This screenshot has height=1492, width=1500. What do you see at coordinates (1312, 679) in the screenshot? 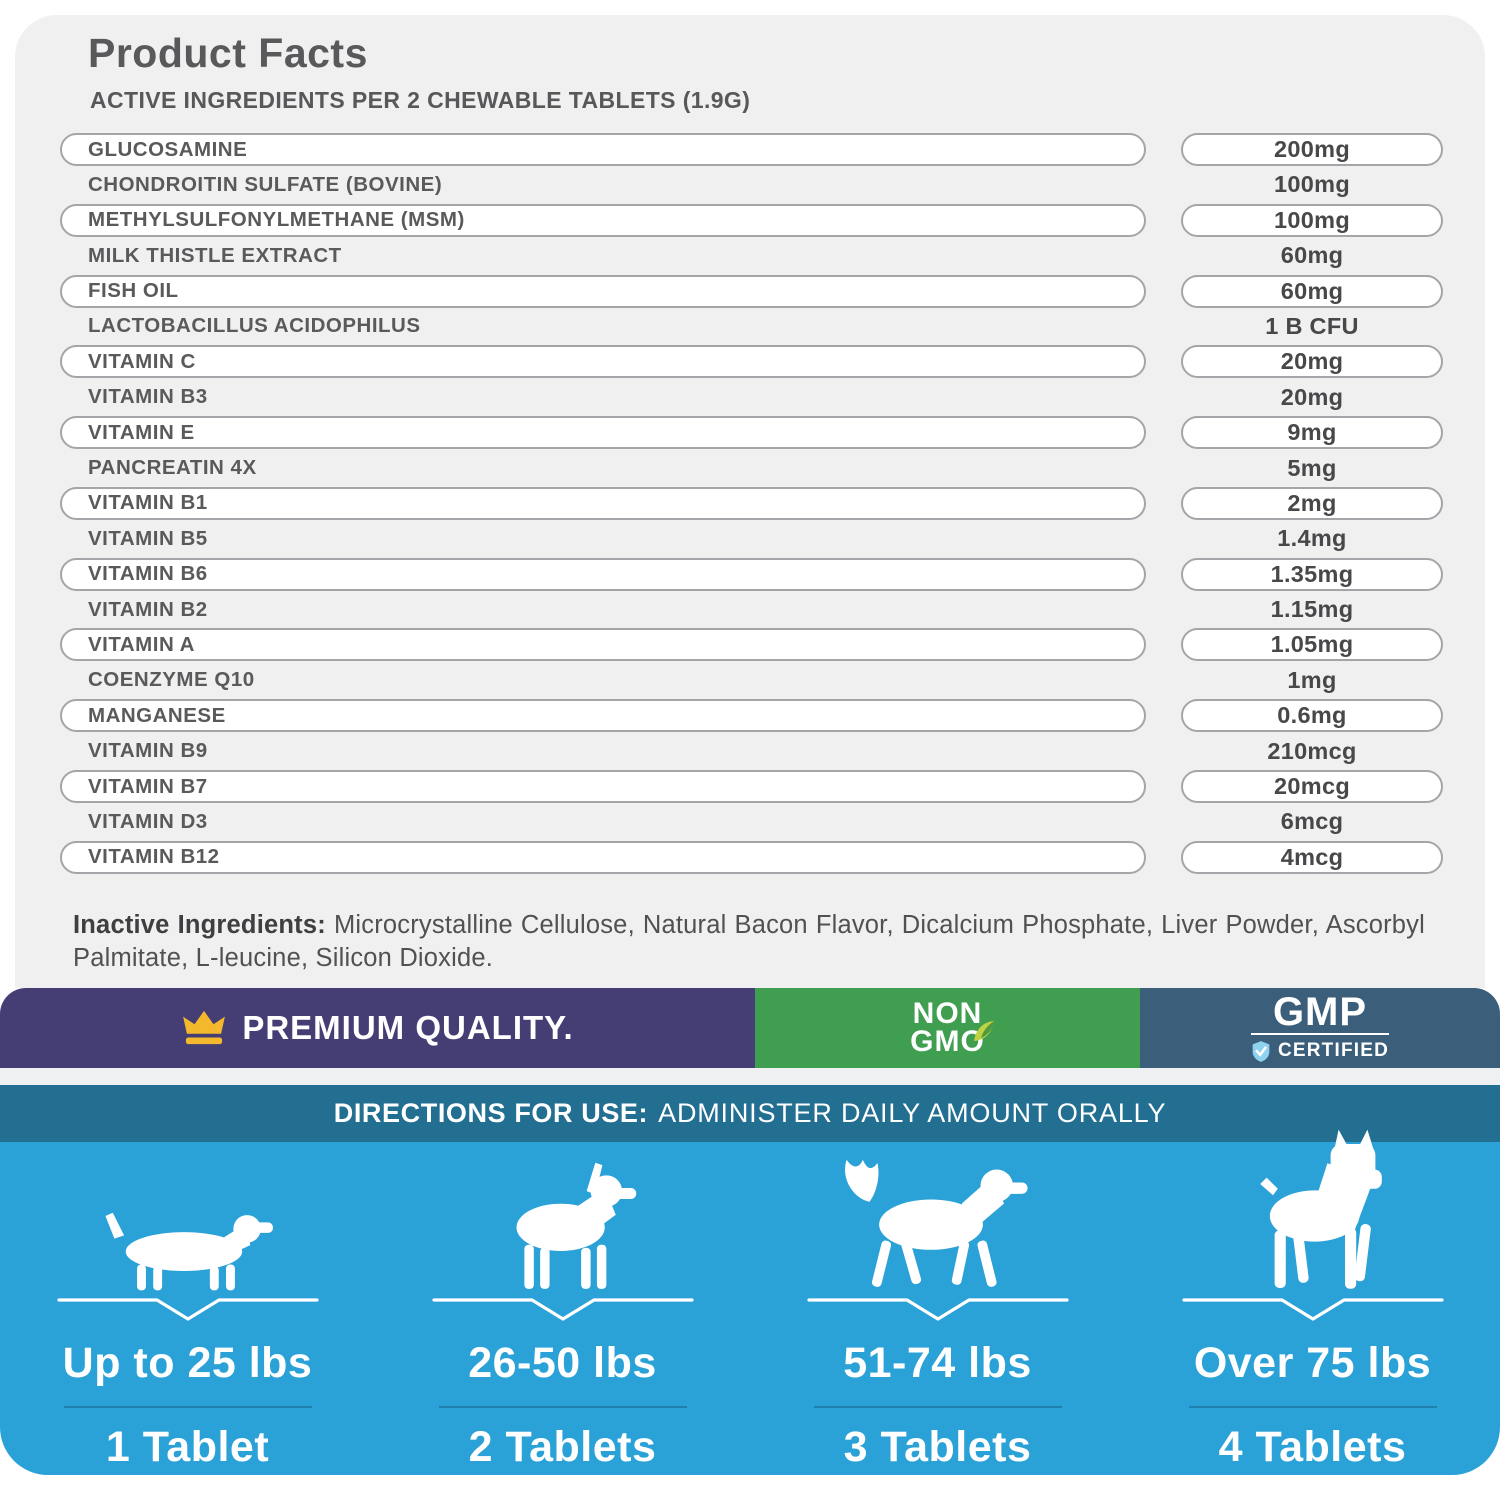
I see `ingredient-amount: 1mg` at bounding box center [1312, 679].